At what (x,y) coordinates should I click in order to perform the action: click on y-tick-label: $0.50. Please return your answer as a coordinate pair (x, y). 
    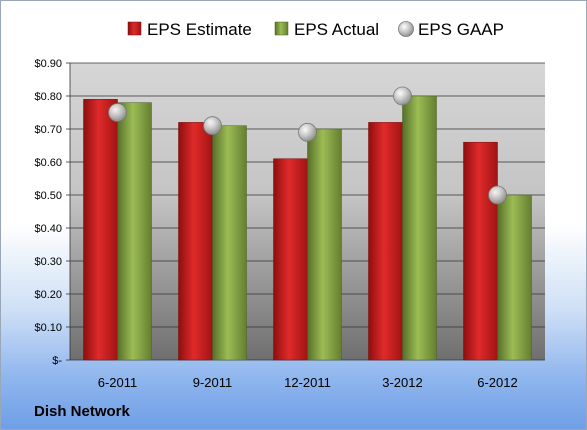
    Looking at the image, I should click on (48, 196).